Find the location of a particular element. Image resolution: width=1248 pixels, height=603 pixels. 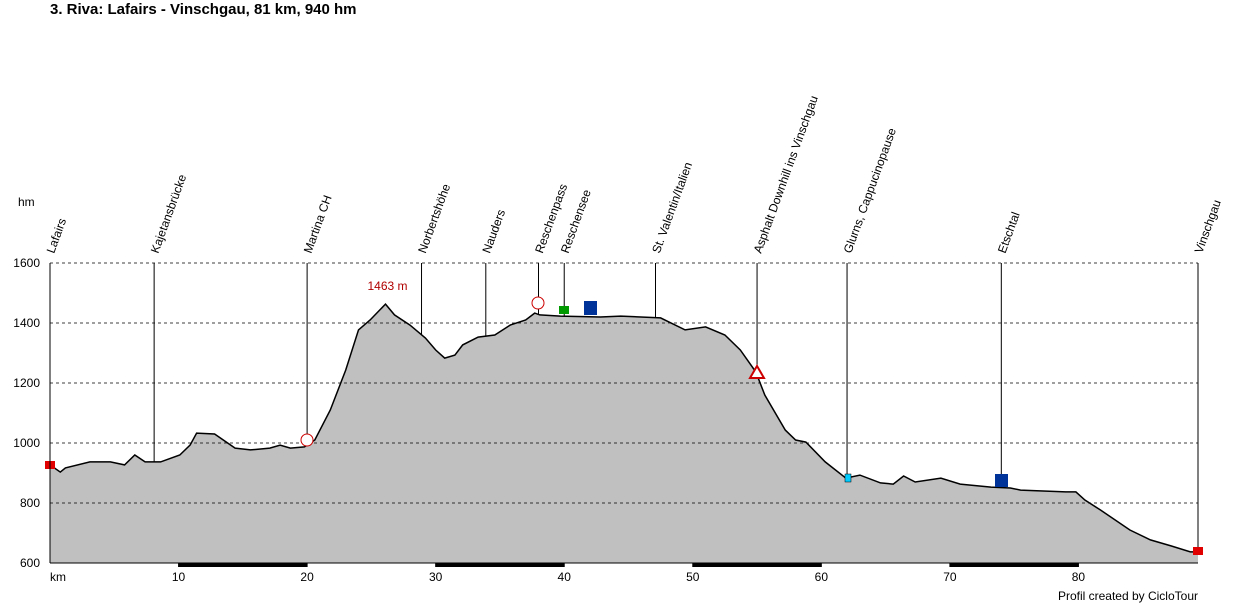

y-tick-label: 600 is located at coordinates (30, 563).